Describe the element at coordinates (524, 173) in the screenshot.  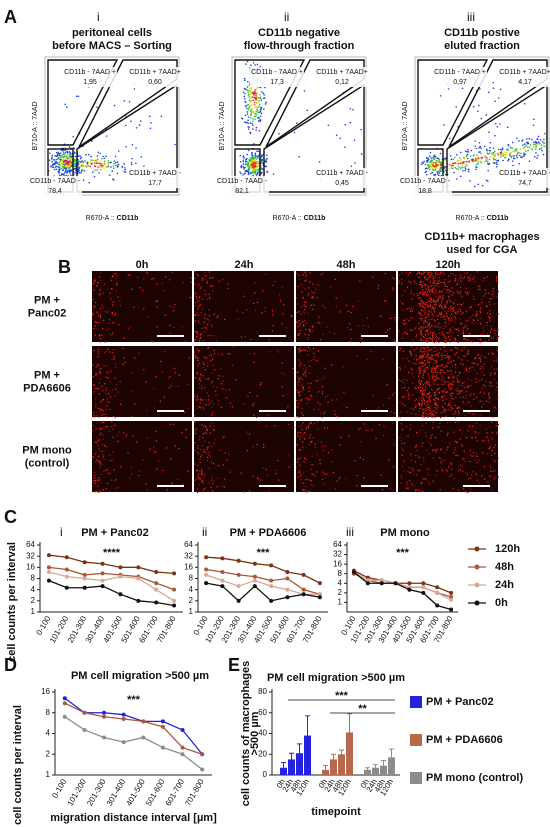
I see `gate-label: CD11b + 7AAD -` at that location.